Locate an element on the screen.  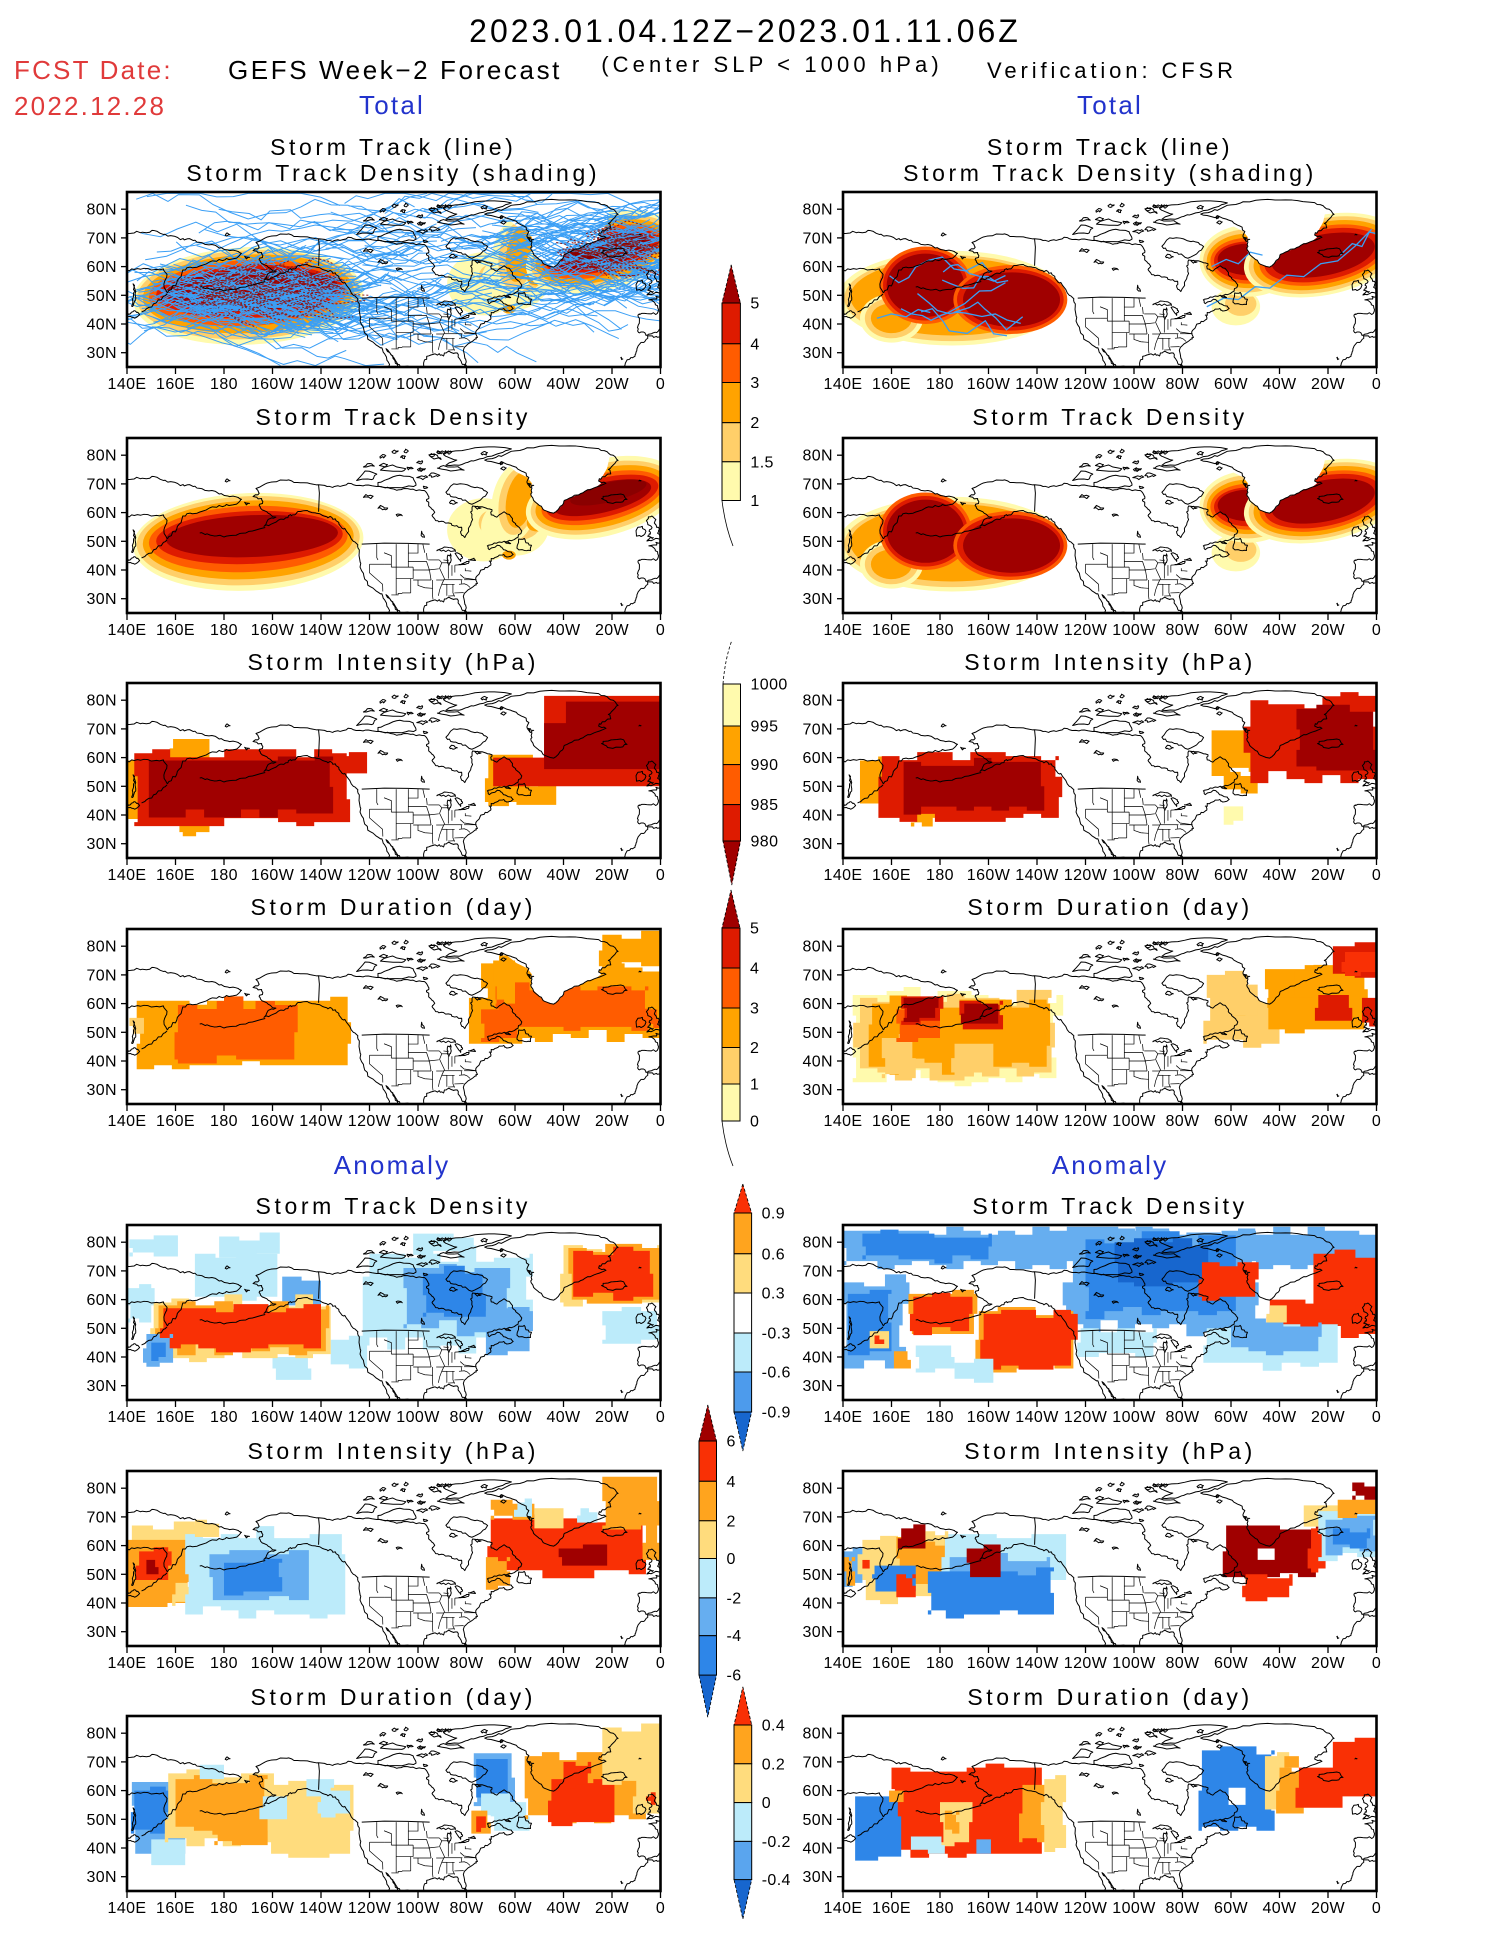
svg-text: 995 is located at coordinates (764, 727).